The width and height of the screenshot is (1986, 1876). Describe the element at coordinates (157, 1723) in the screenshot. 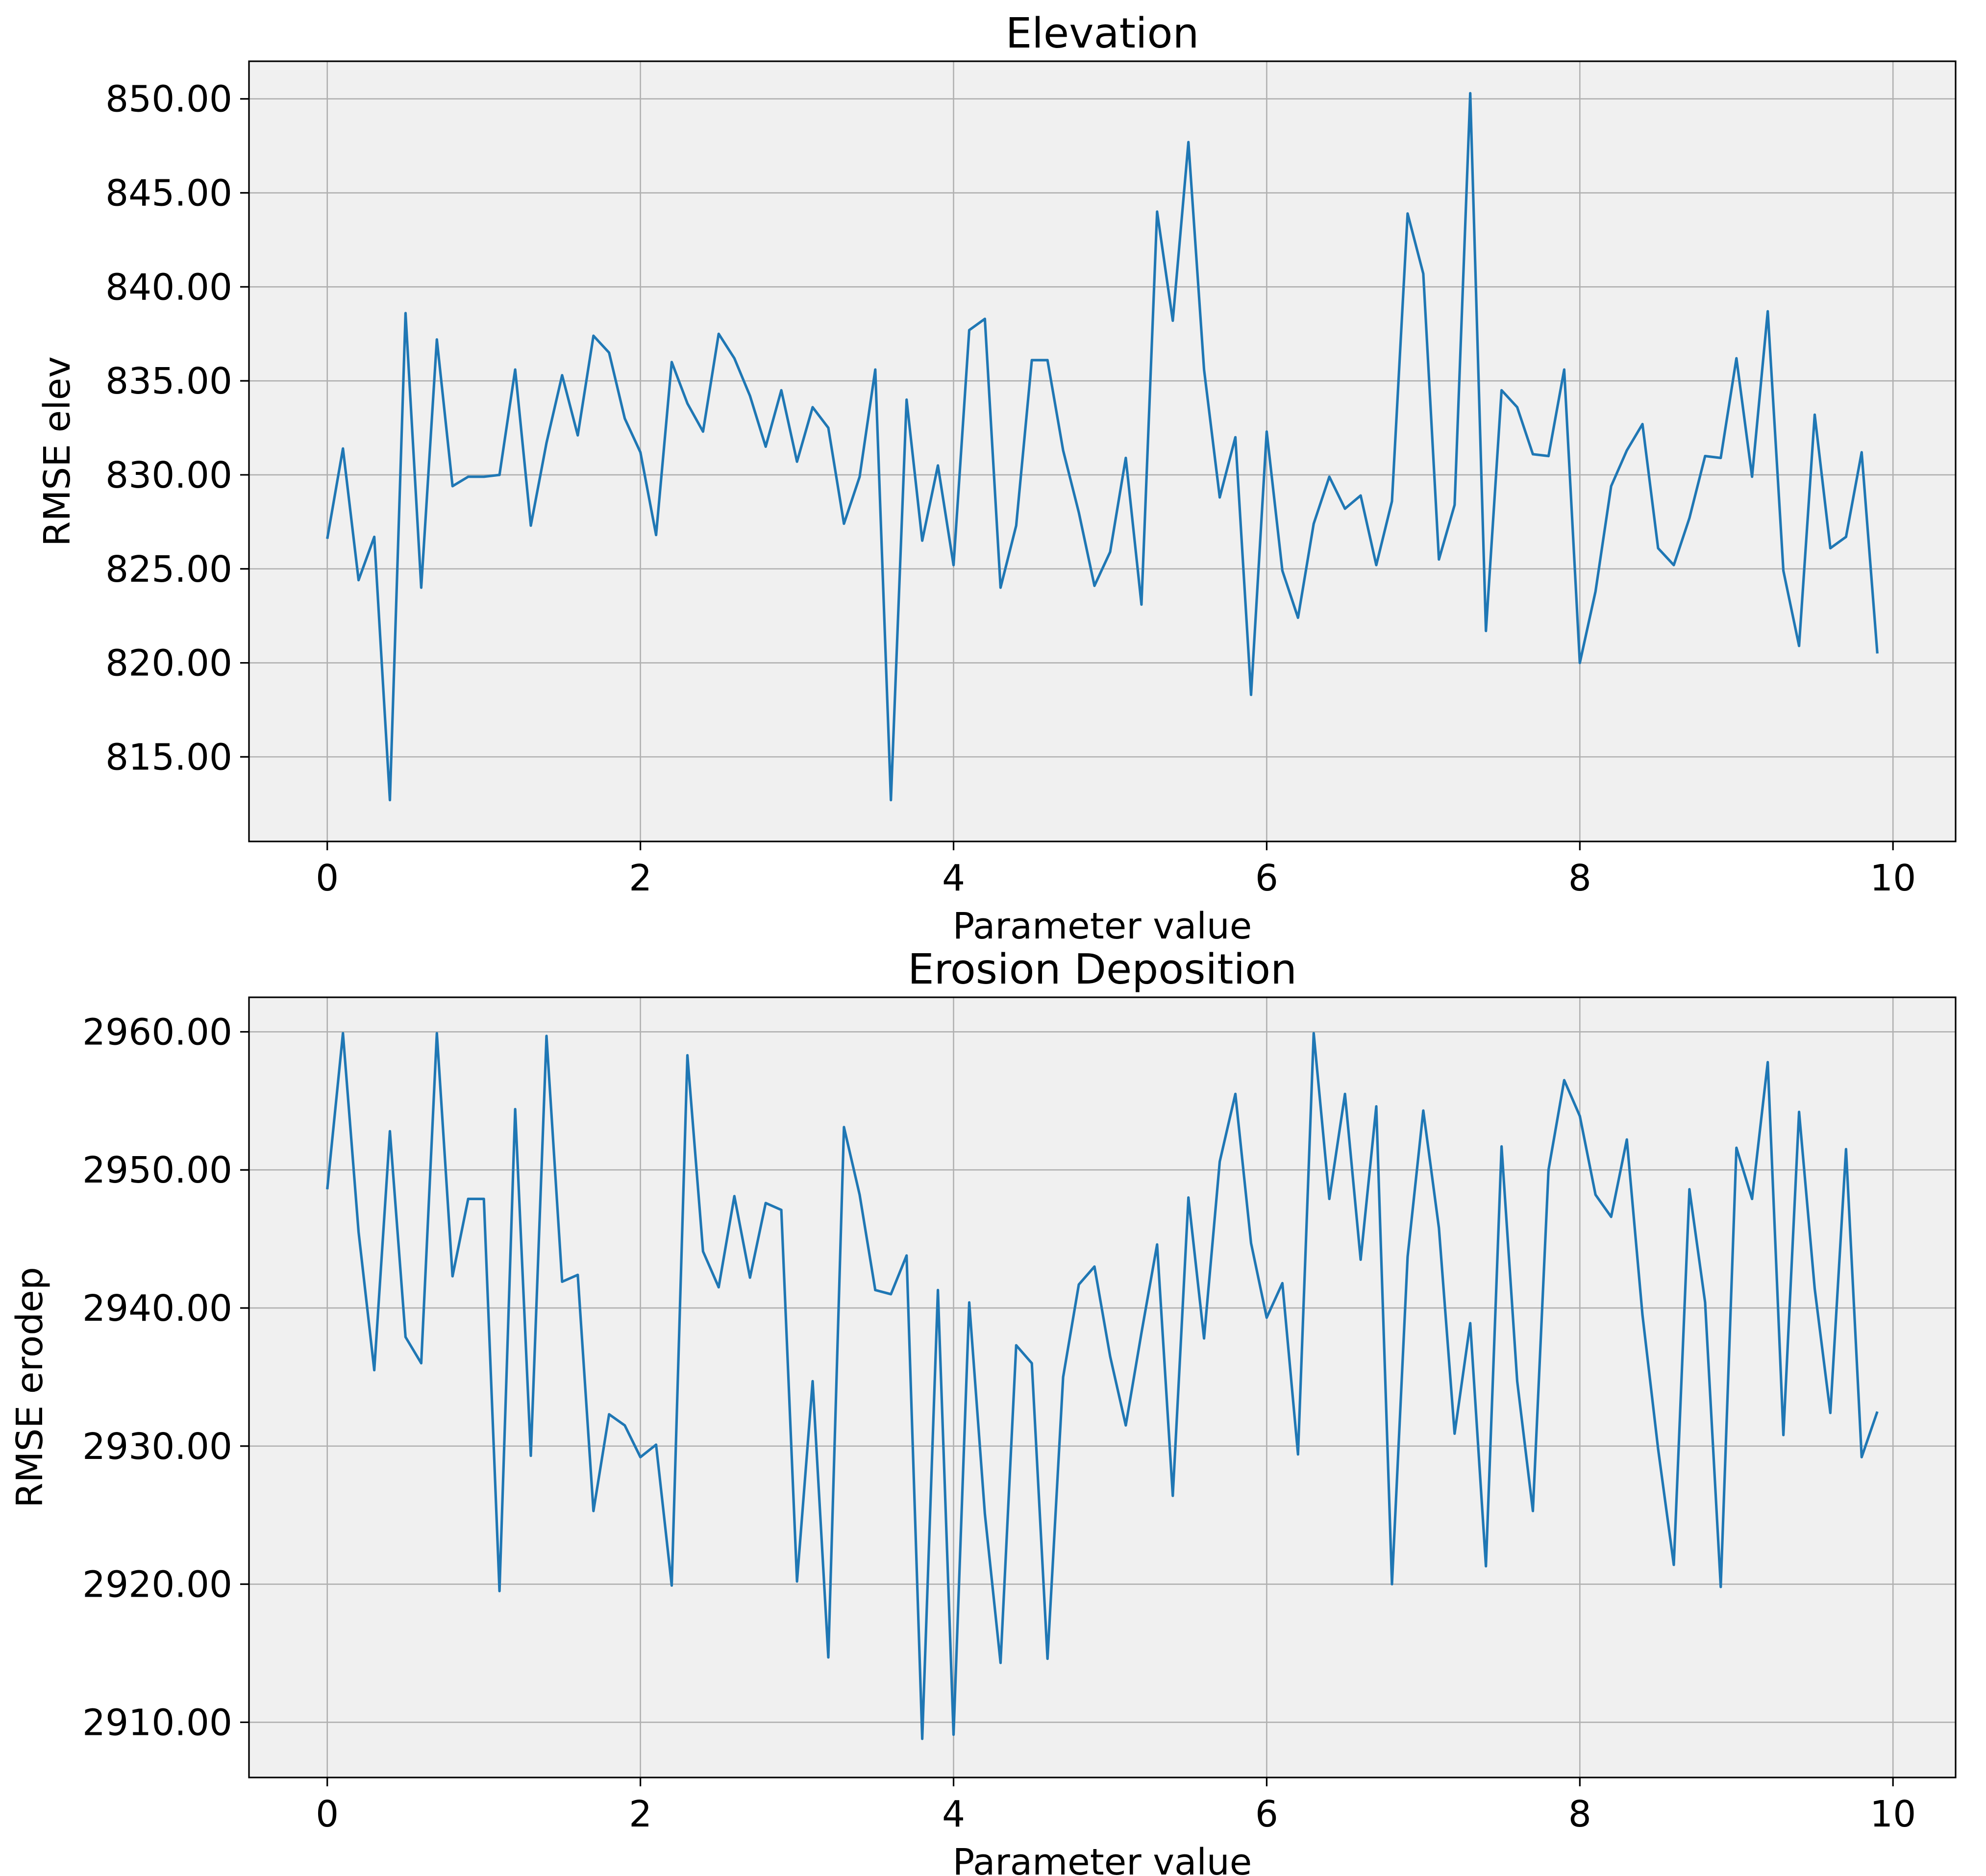

I see `y-tick-label: 2910.00` at that location.